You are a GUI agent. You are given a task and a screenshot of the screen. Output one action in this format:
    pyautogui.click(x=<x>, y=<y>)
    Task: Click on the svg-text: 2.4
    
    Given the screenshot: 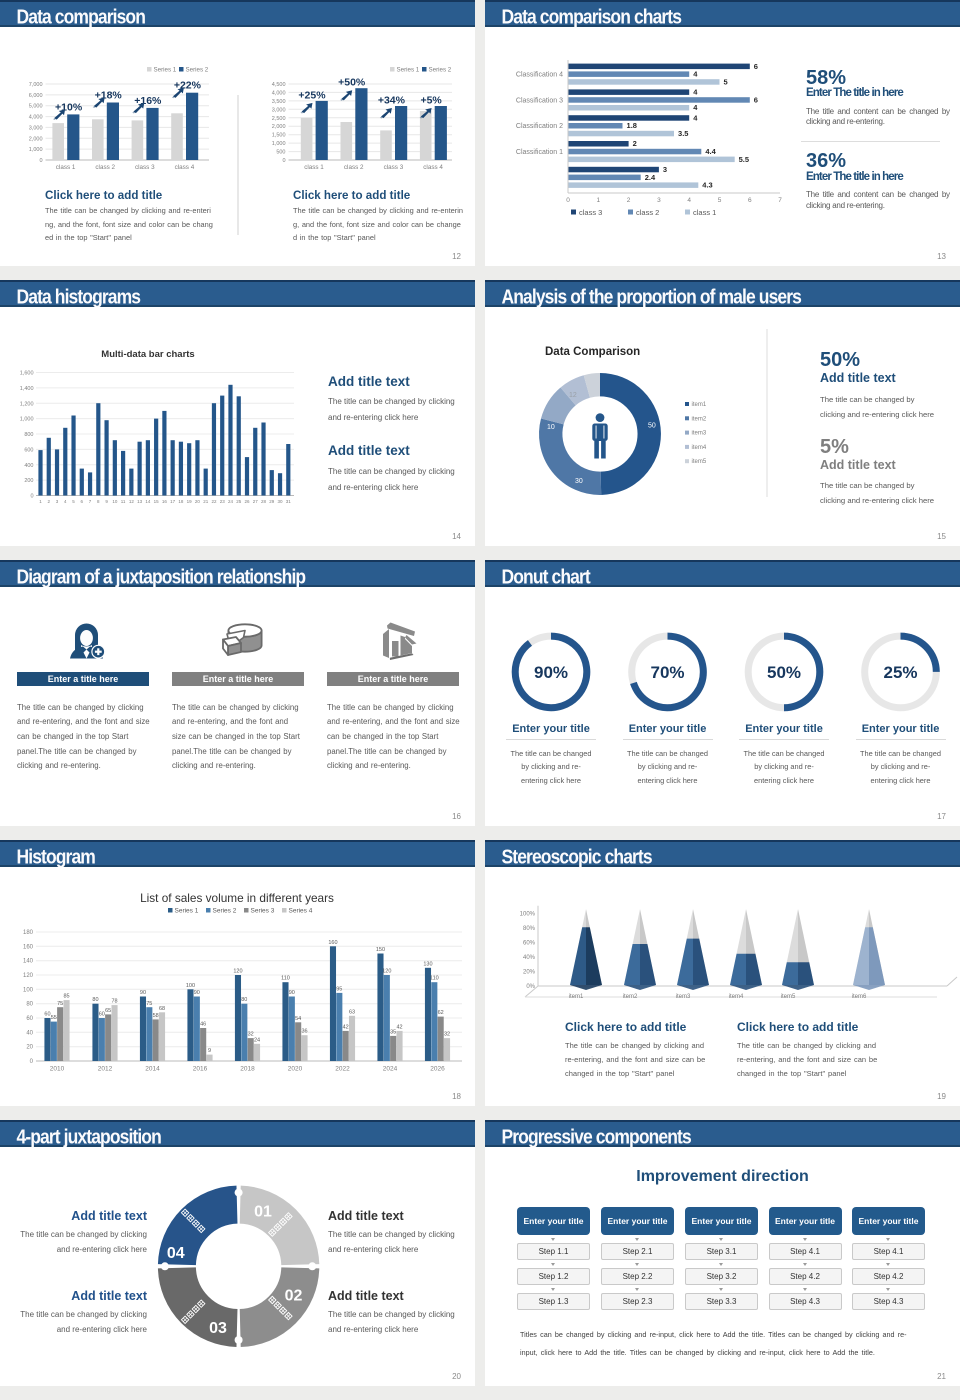 What is the action you would take?
    pyautogui.click(x=650, y=177)
    